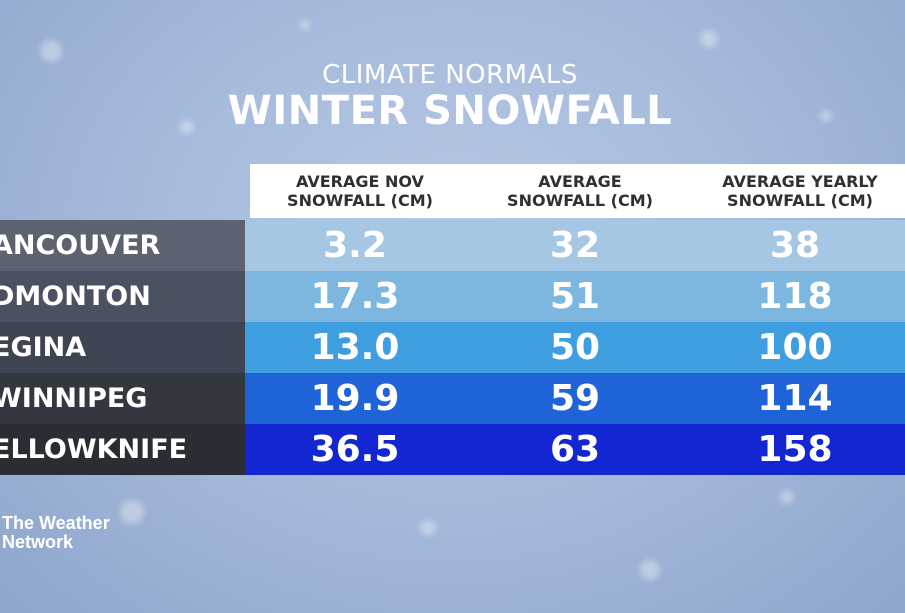 The height and width of the screenshot is (613, 905). What do you see at coordinates (580, 200) in the screenshot?
I see `column-header-average-line2: SNOWFALL (CM)` at bounding box center [580, 200].